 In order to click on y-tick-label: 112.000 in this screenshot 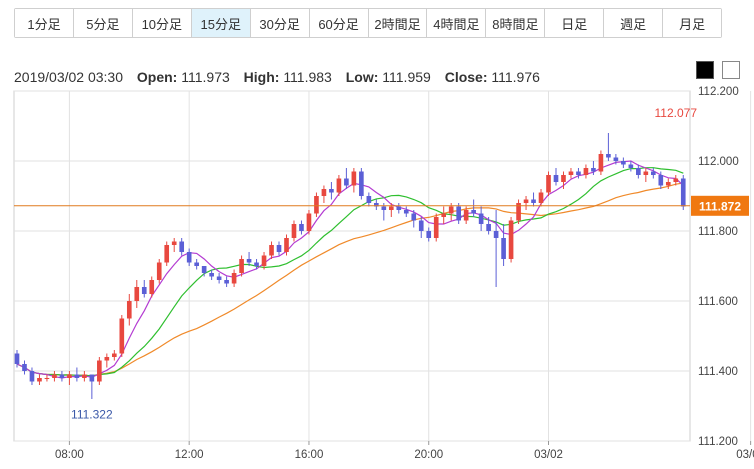, I will do `click(718, 162)`.